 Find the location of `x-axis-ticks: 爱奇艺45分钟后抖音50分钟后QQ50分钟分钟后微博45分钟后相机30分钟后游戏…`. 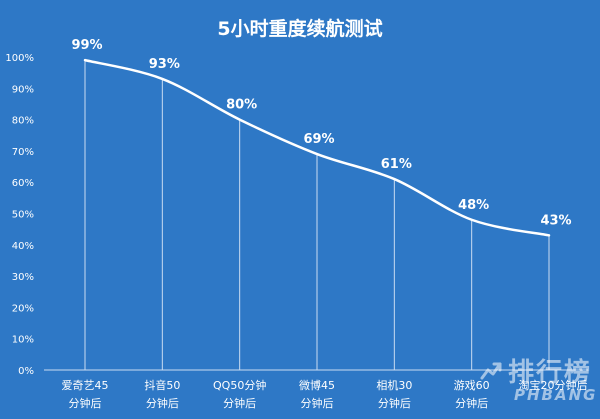

x-axis-ticks: 爱奇艺45分钟后抖音50分钟后QQ50分钟分钟后微博45分钟后相机30分钟后游戏… is located at coordinates (325, 394).